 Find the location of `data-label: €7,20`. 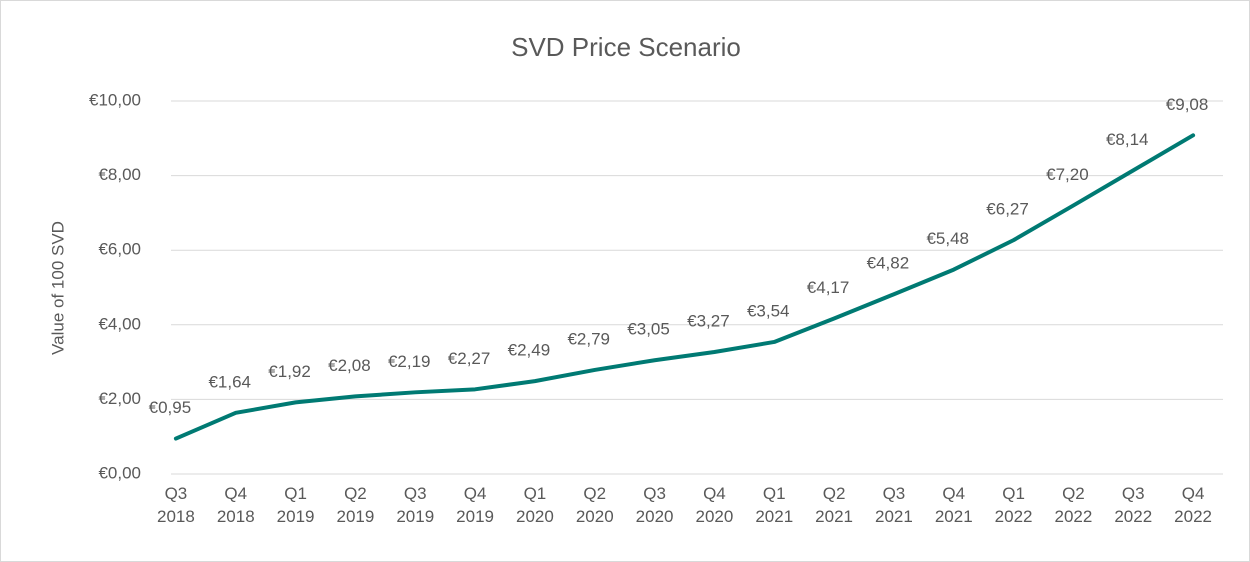

data-label: €7,20 is located at coordinates (1067, 174).